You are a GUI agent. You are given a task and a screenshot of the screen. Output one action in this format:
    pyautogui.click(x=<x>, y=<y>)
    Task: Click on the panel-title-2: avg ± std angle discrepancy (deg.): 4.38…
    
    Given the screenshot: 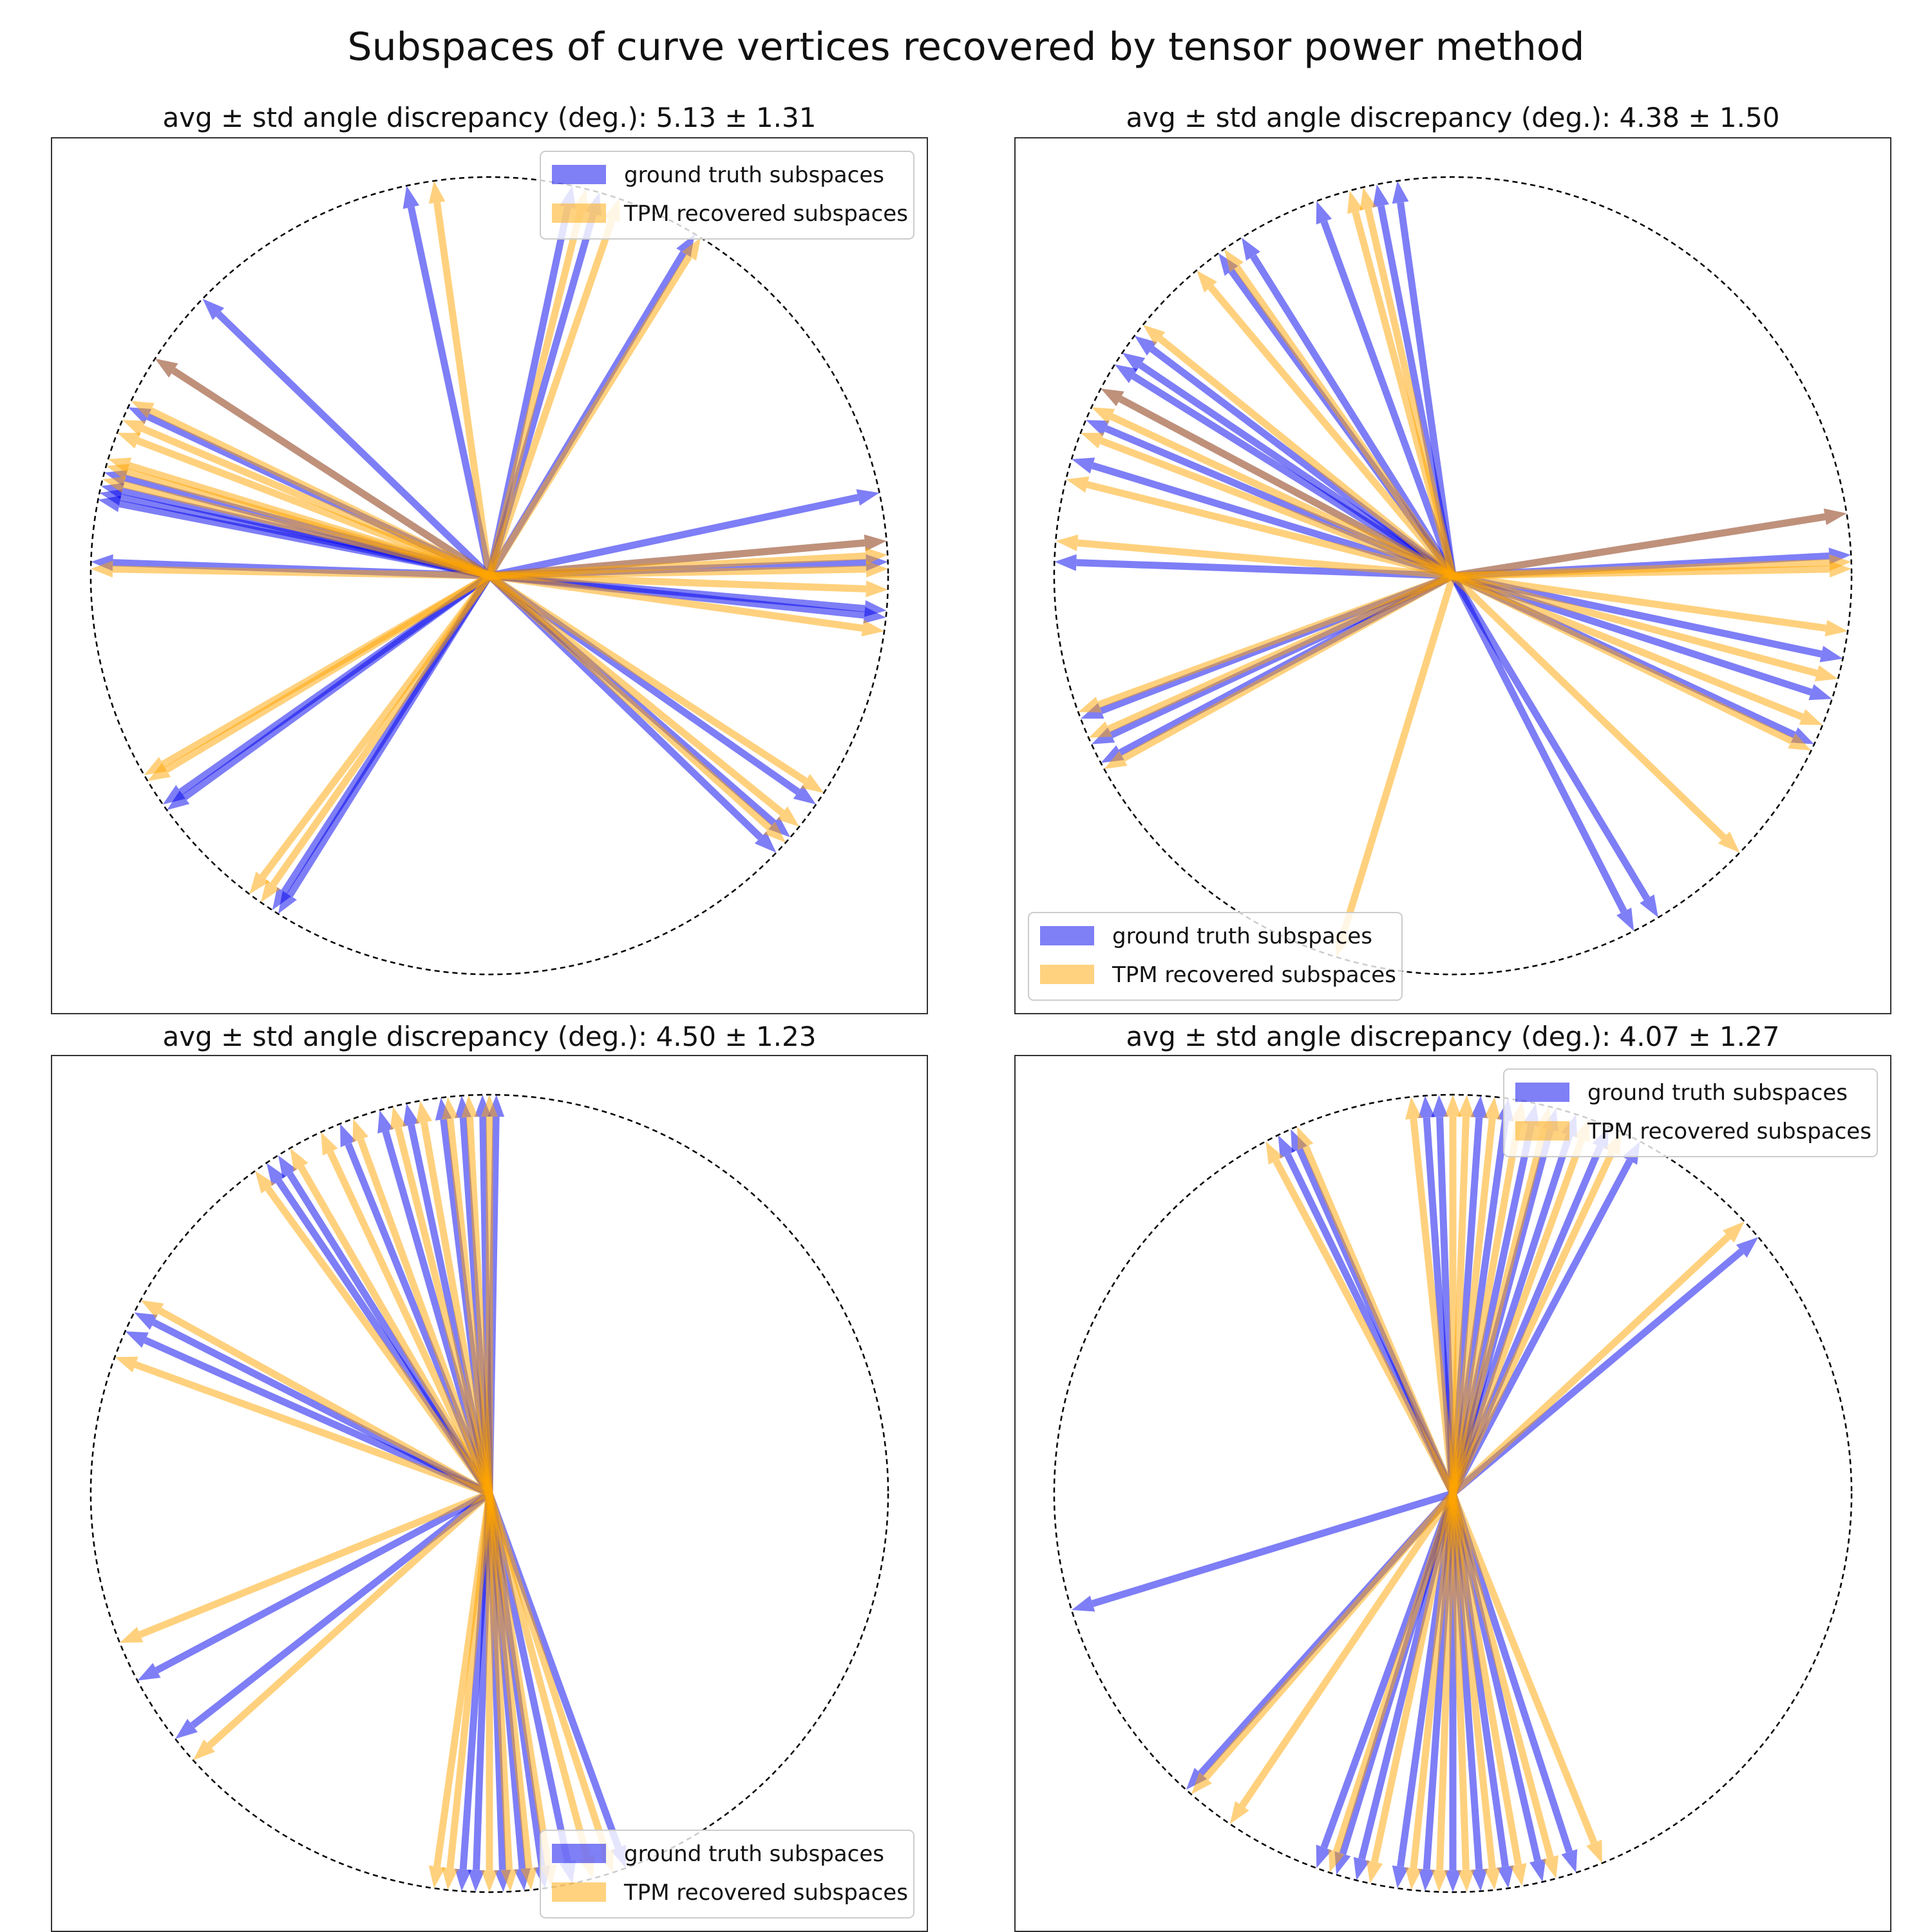 What is the action you would take?
    pyautogui.click(x=1453, y=117)
    